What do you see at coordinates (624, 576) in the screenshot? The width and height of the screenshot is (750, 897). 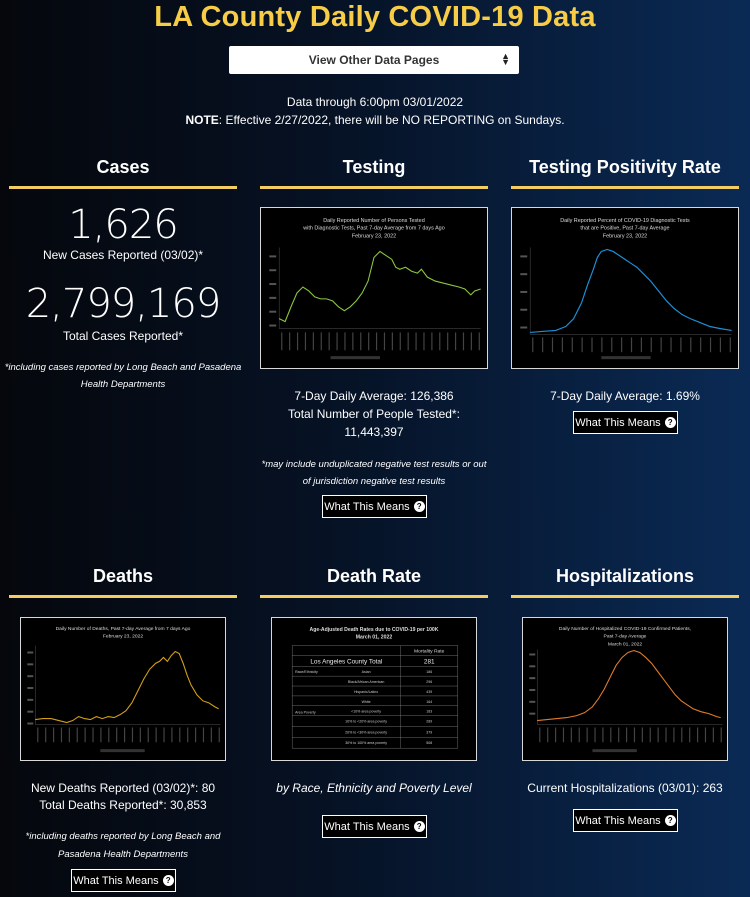 I see `hospitalizations-title: Hospitalizations` at bounding box center [624, 576].